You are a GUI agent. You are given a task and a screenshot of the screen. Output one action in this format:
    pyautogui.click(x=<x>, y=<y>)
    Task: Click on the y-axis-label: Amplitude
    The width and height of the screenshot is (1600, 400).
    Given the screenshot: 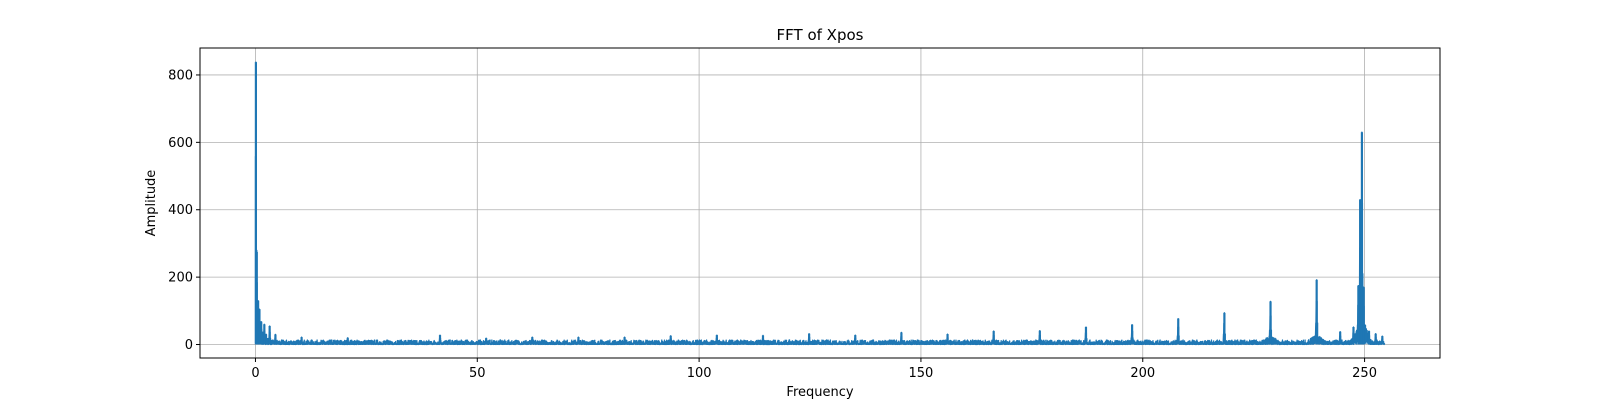 What is the action you would take?
    pyautogui.click(x=151, y=203)
    